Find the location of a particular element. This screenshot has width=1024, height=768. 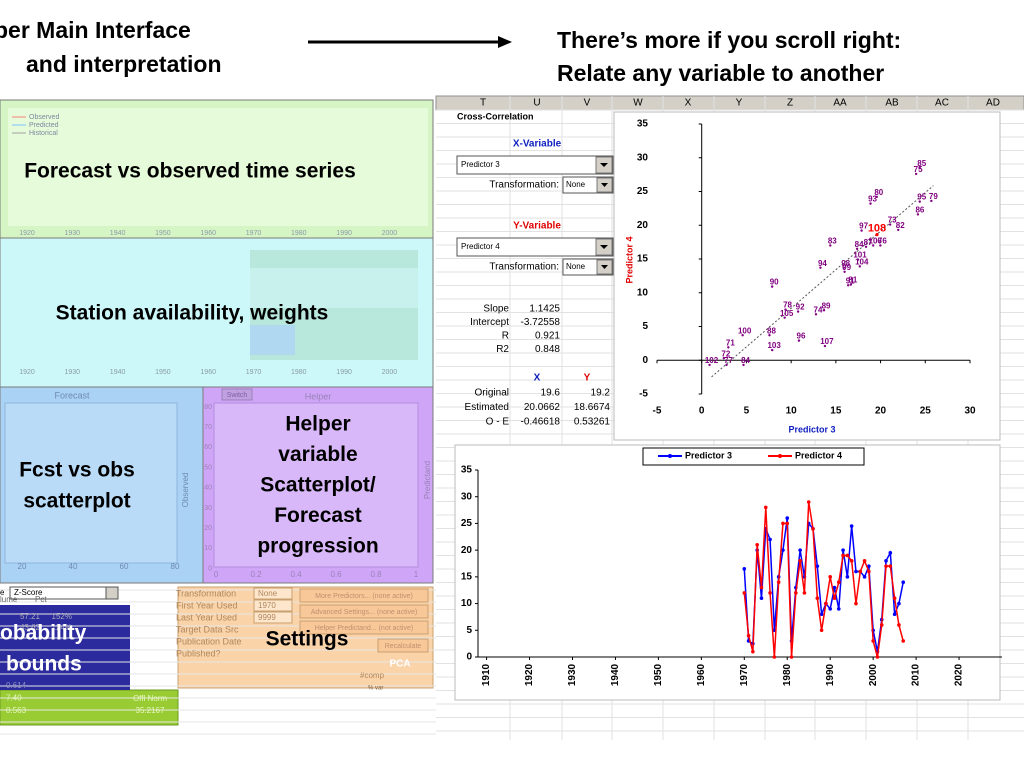

y-tick-label: 5 is located at coordinates (645, 326).